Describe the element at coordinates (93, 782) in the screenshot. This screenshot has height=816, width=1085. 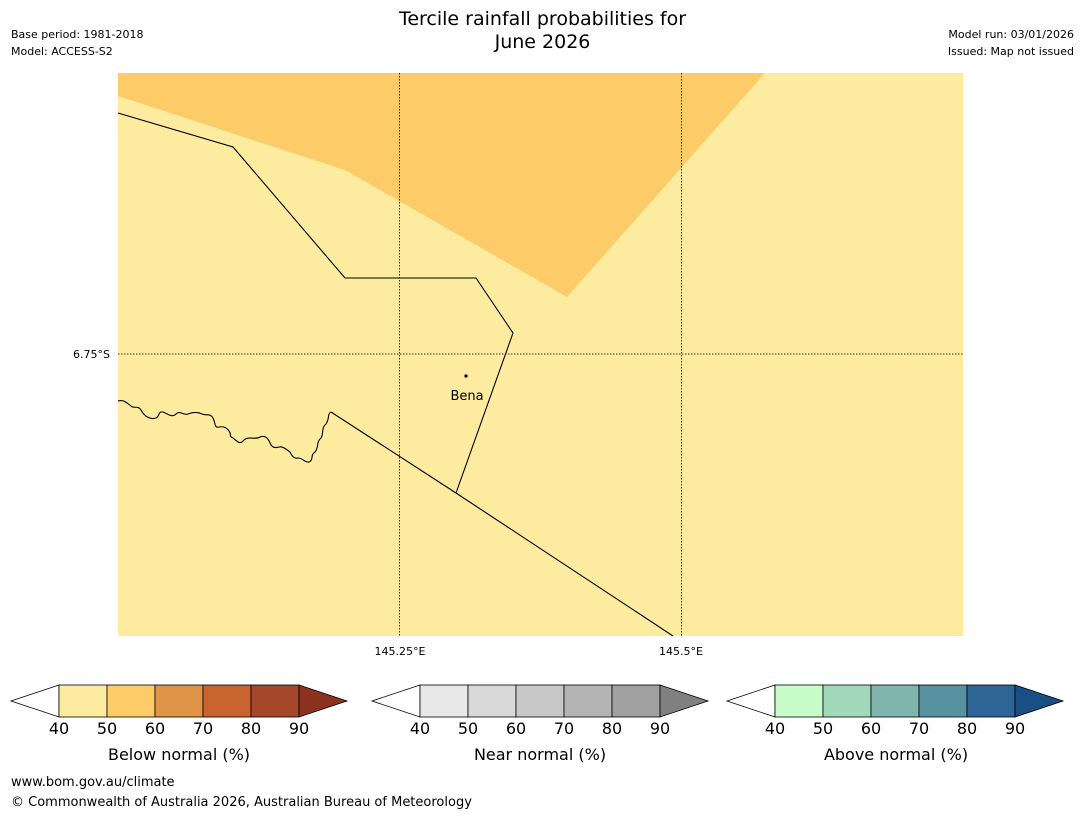
I see `footer-url: www.bom.gov.au/climate` at that location.